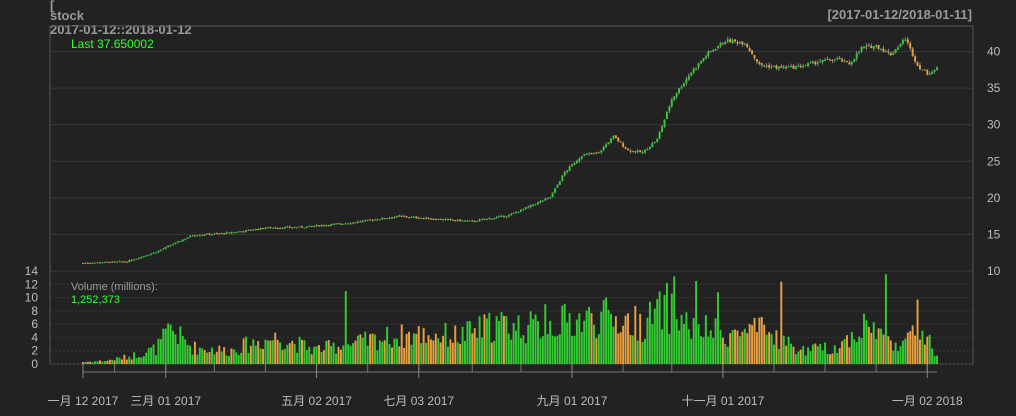  I want to click on price-y-tick-label: 40, so click(994, 52).